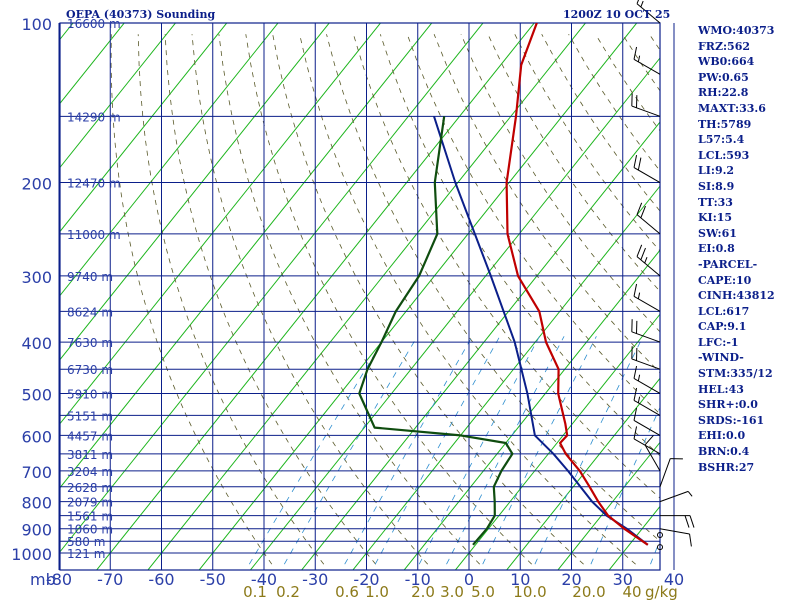 This screenshot has height=600, width=800. What do you see at coordinates (90, 416) in the screenshot?
I see `height-label: 5151 m` at bounding box center [90, 416].